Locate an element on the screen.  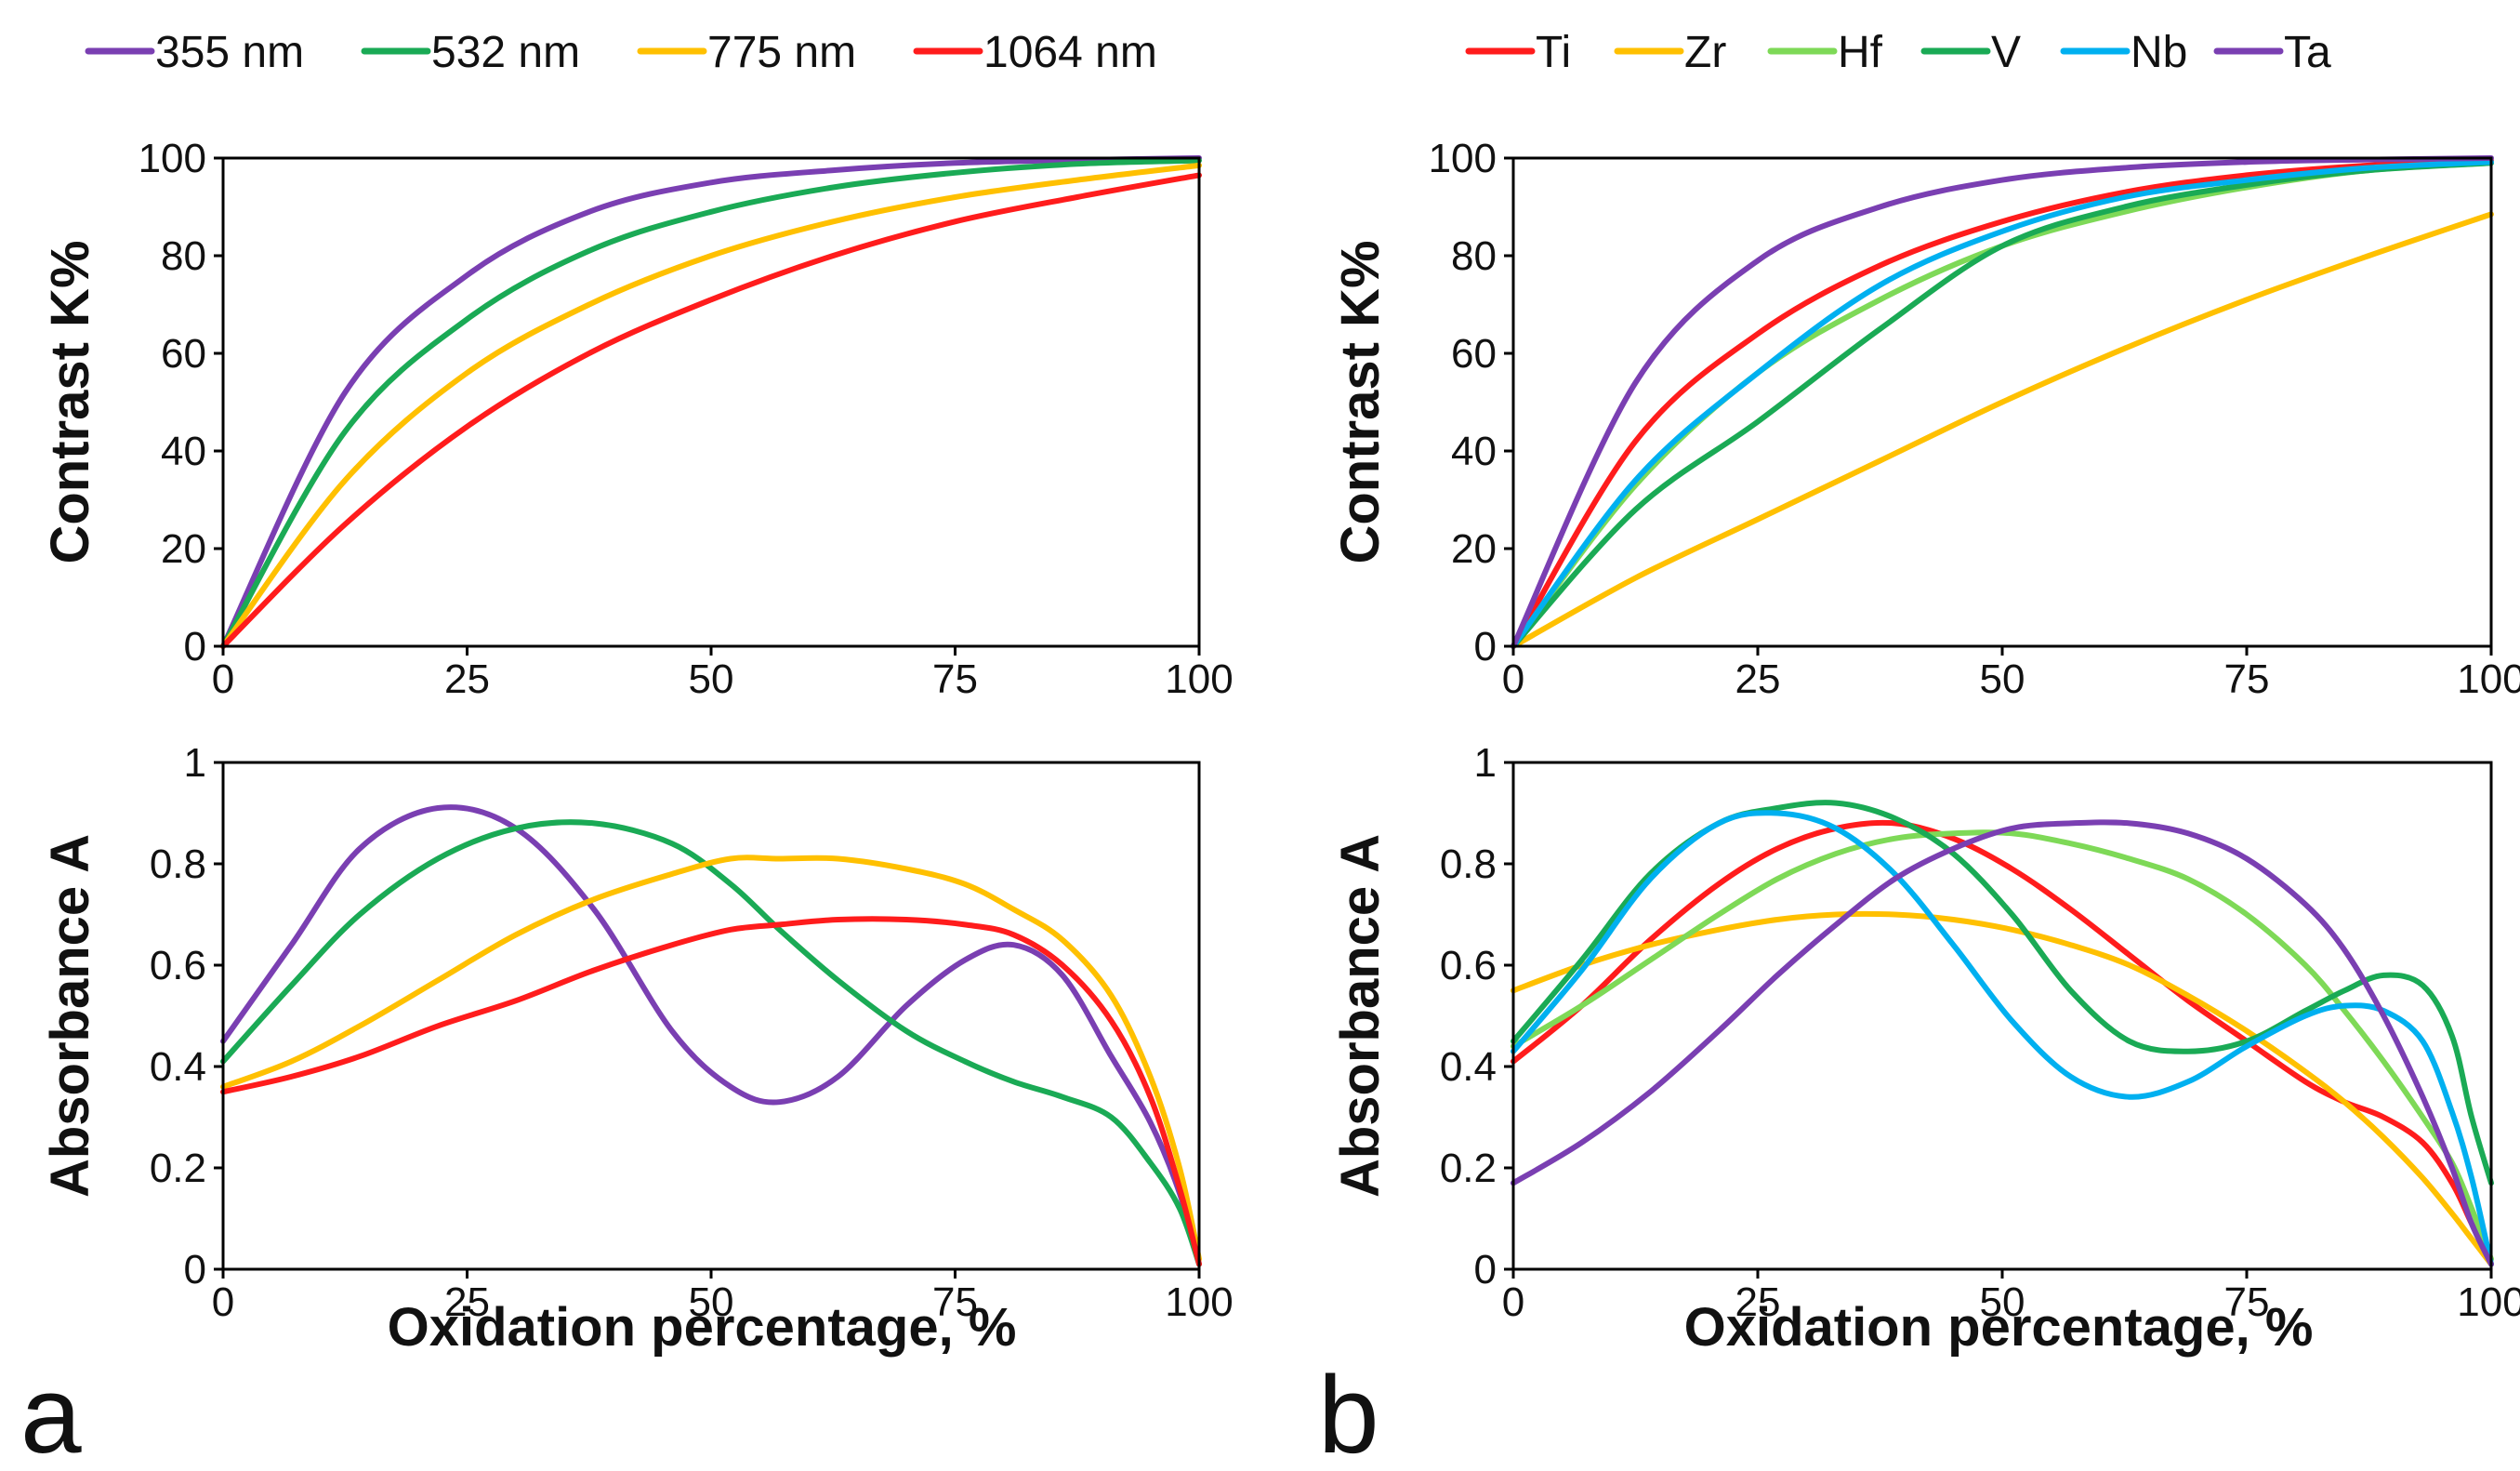
legend-item-1064-nm: 1064 nm is located at coordinates (1035, 52).